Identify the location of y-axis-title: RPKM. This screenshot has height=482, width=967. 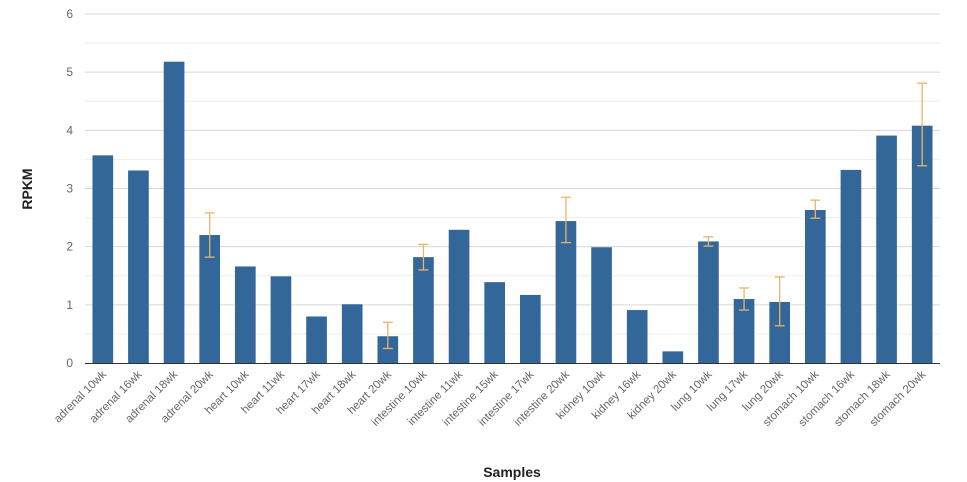
(27, 188).